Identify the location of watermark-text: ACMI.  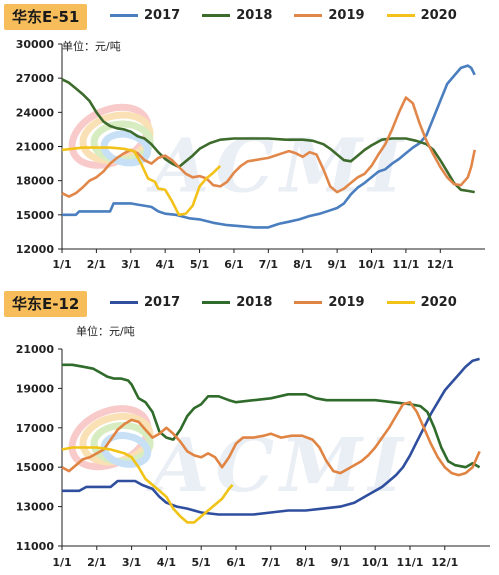
(277, 466).